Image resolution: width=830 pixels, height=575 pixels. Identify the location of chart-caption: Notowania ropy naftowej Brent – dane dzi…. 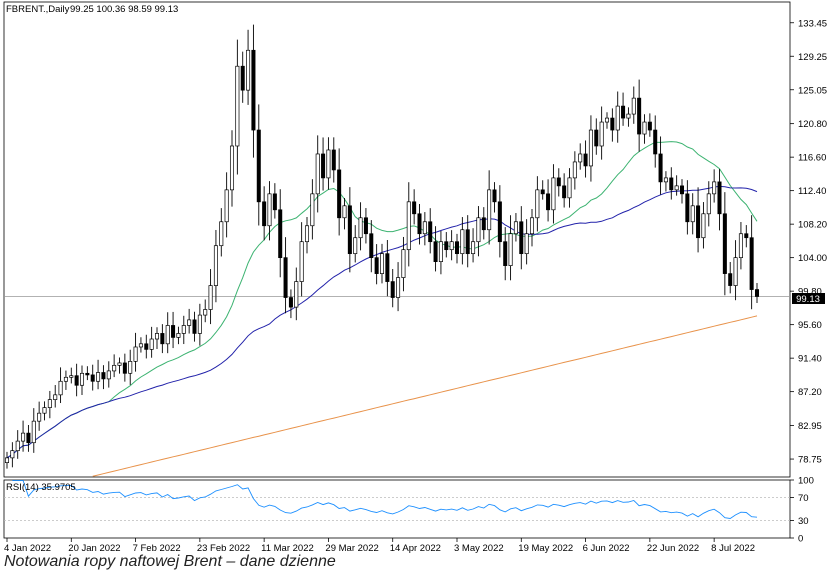
(170, 561).